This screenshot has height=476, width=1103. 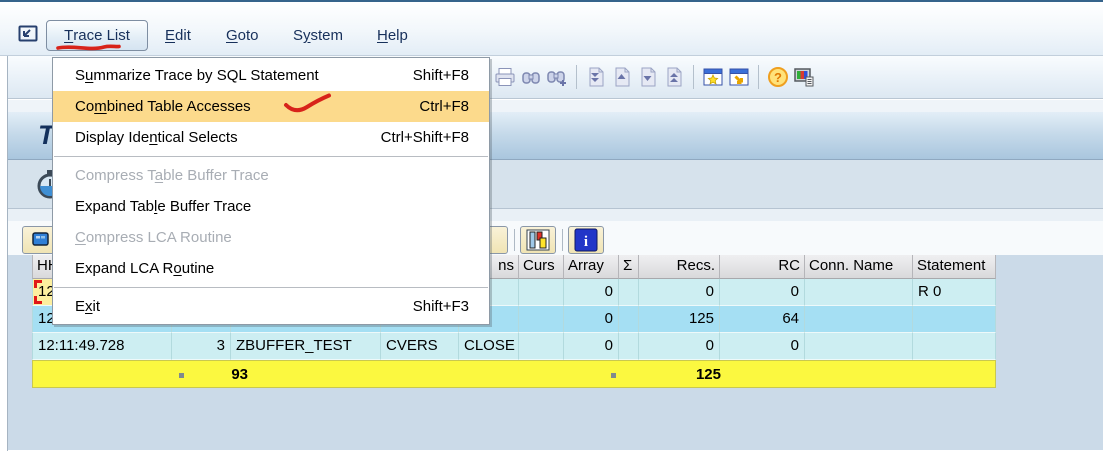 I want to click on window-top-border, so click(x=551, y=1).